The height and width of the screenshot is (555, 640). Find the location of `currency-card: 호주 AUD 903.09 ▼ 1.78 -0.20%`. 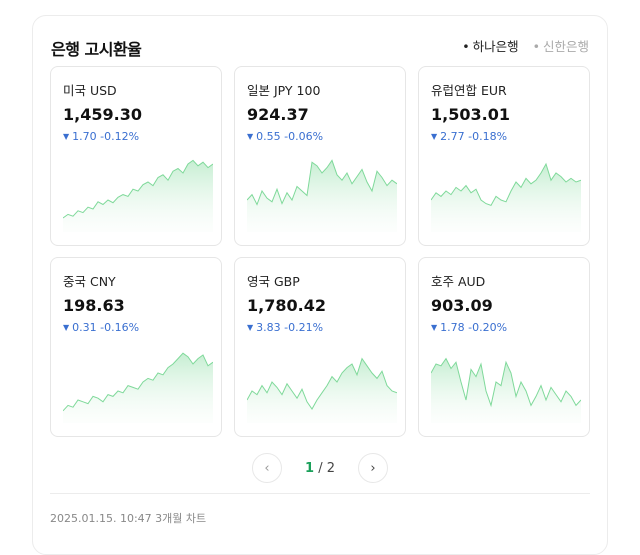

currency-card: 호주 AUD 903.09 ▼ 1.78 -0.20% is located at coordinates (504, 347).